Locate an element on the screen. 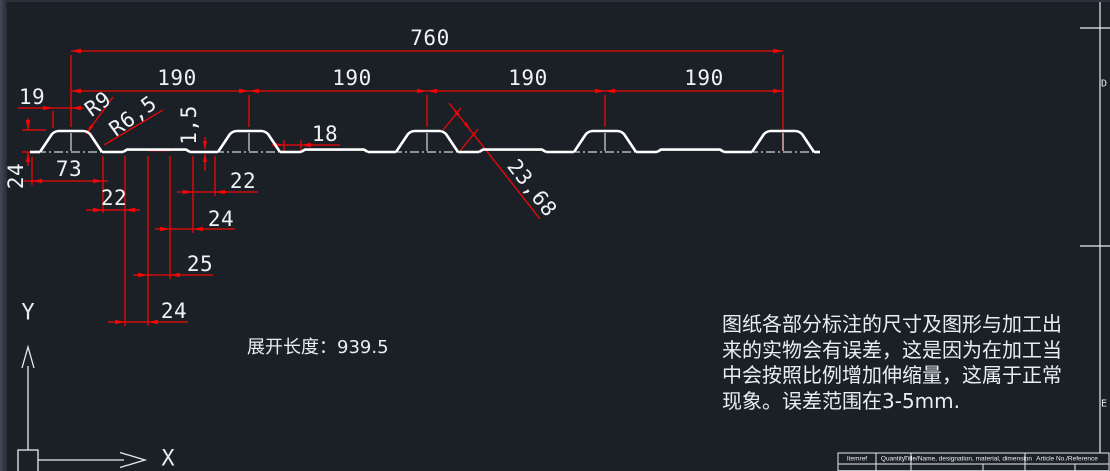 The width and height of the screenshot is (1110, 471). dim-25: 25 is located at coordinates (200, 264).